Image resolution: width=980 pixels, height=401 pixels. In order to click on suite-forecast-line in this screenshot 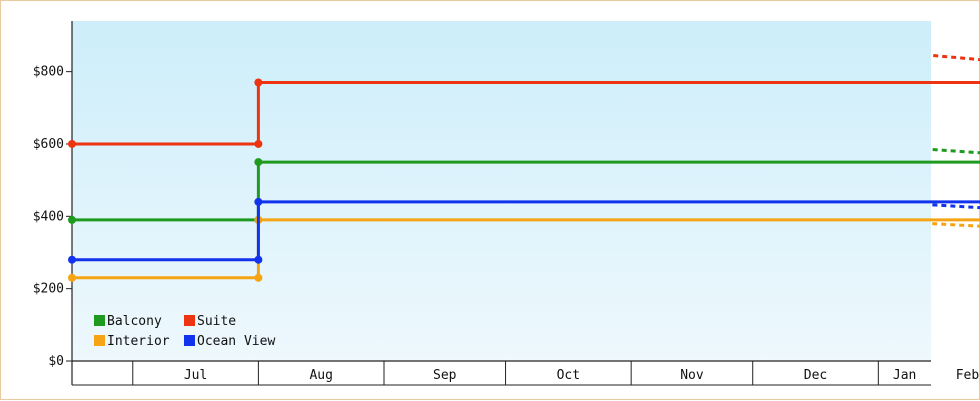, I will do `click(955, 57)`.